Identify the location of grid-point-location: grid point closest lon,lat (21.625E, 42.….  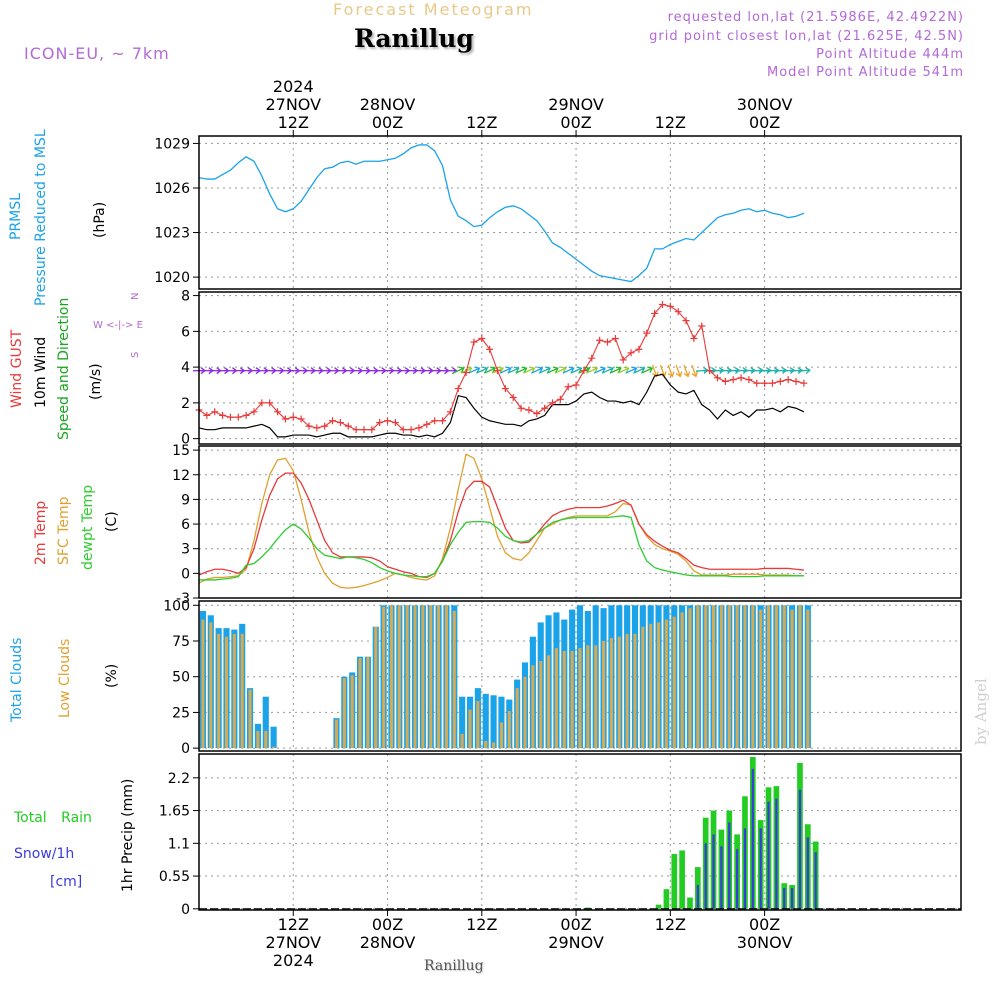
(806, 36).